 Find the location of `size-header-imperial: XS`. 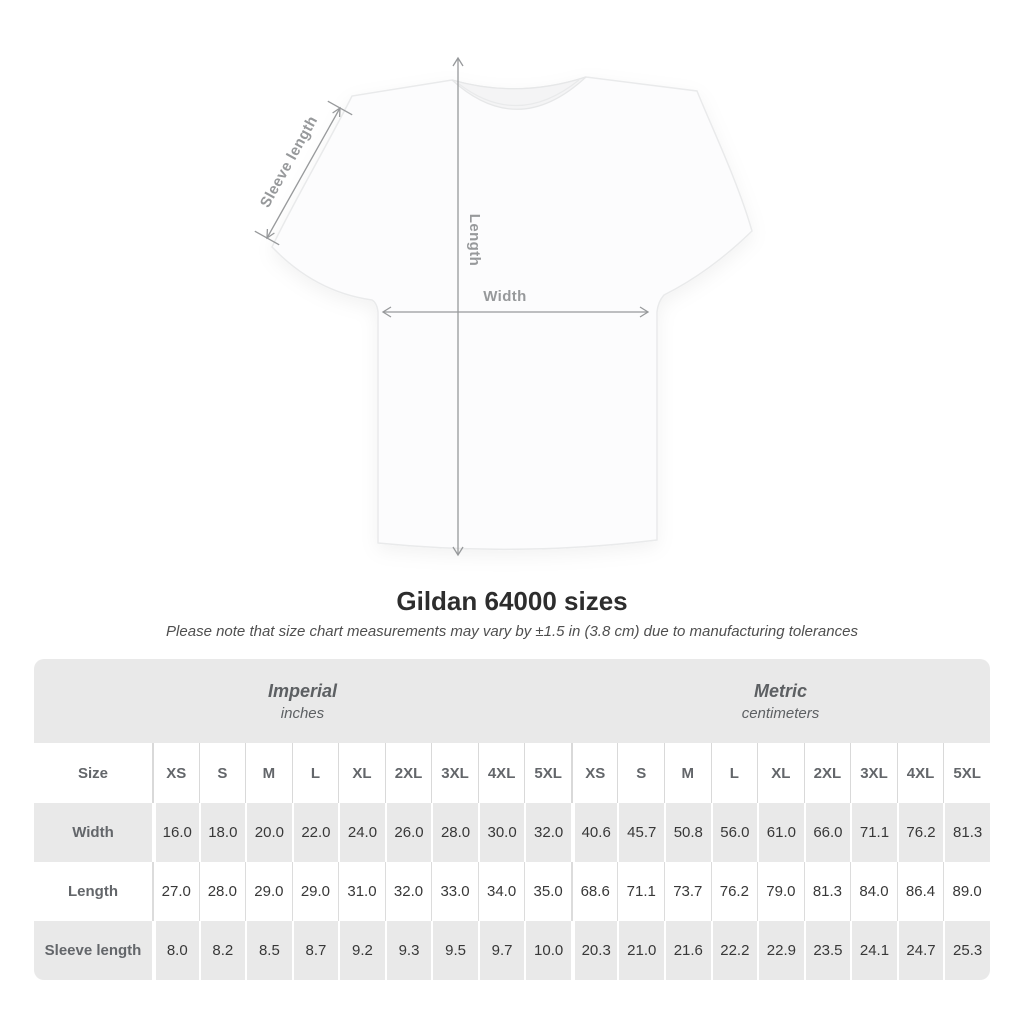

size-header-imperial: XS is located at coordinates (175, 773).